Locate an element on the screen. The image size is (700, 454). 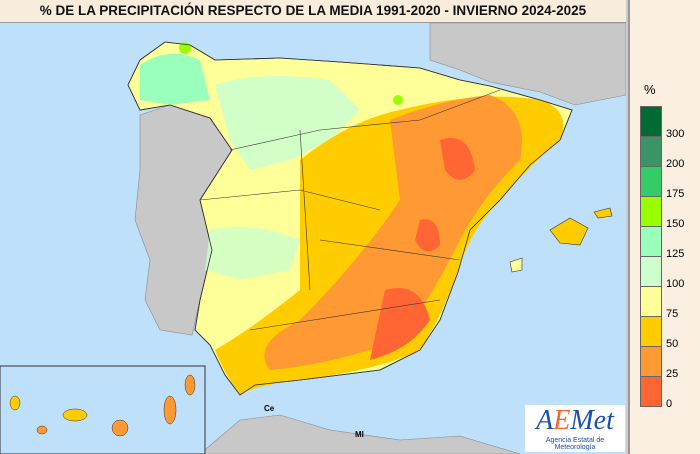
city-label-melilla: Ml is located at coordinates (359, 434).